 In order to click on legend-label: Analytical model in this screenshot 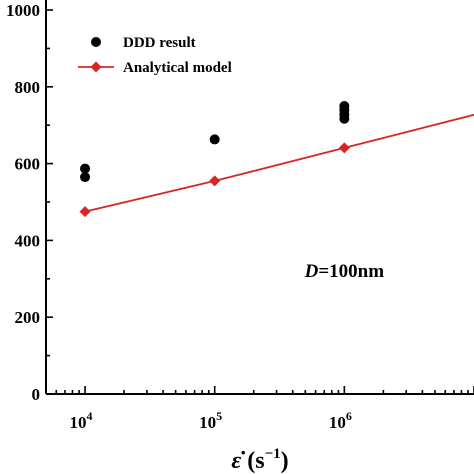, I will do `click(177, 68)`.